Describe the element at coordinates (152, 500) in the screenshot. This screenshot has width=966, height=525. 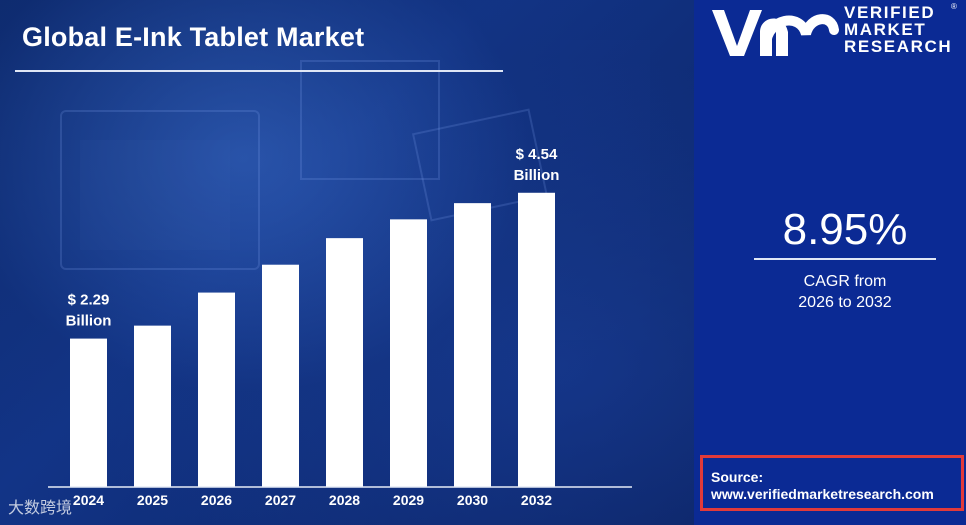
I see `x-tick-label: 2025` at that location.